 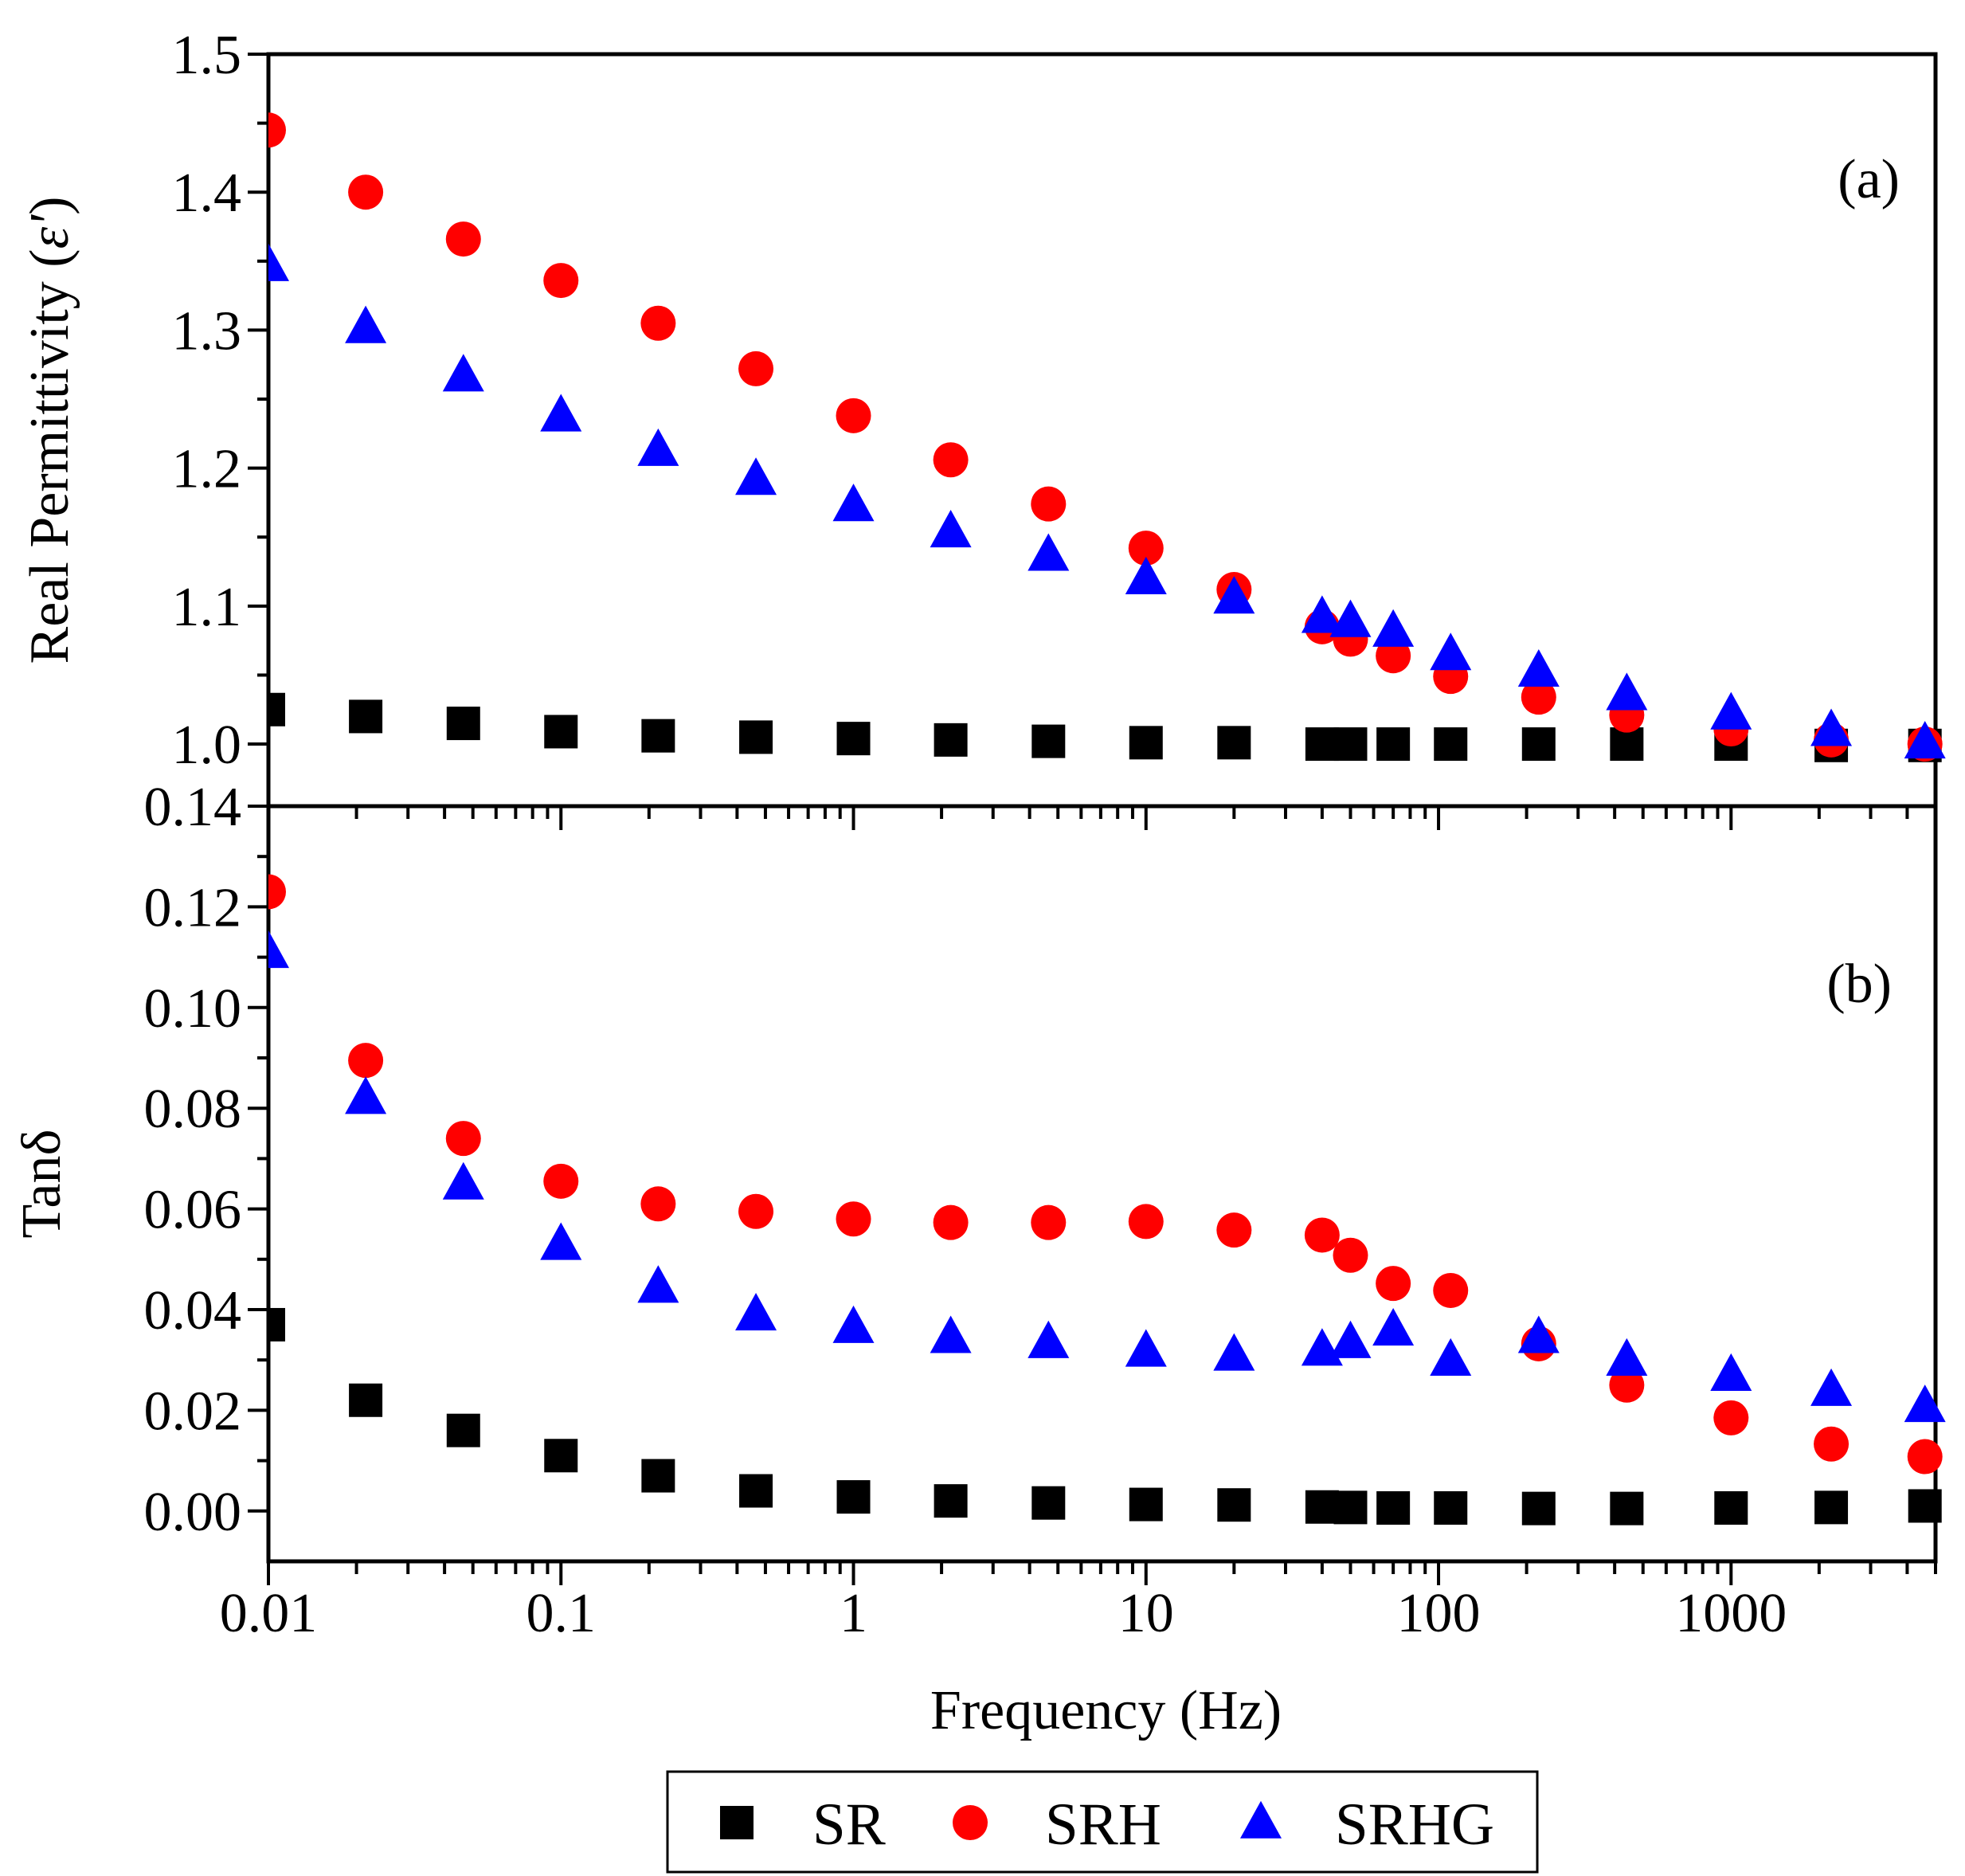 What do you see at coordinates (561, 1613) in the screenshot?
I see `x-tick-label: 0.1` at bounding box center [561, 1613].